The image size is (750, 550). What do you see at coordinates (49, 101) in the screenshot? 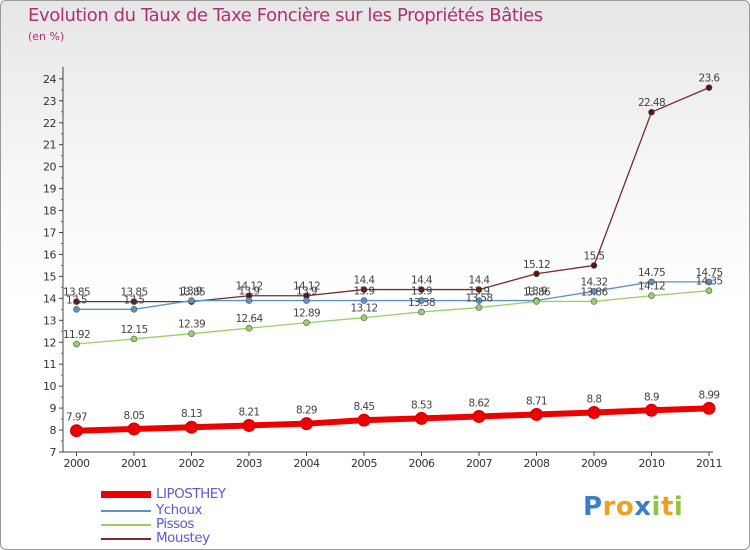
I see `y-tick-label: 23` at bounding box center [49, 101].